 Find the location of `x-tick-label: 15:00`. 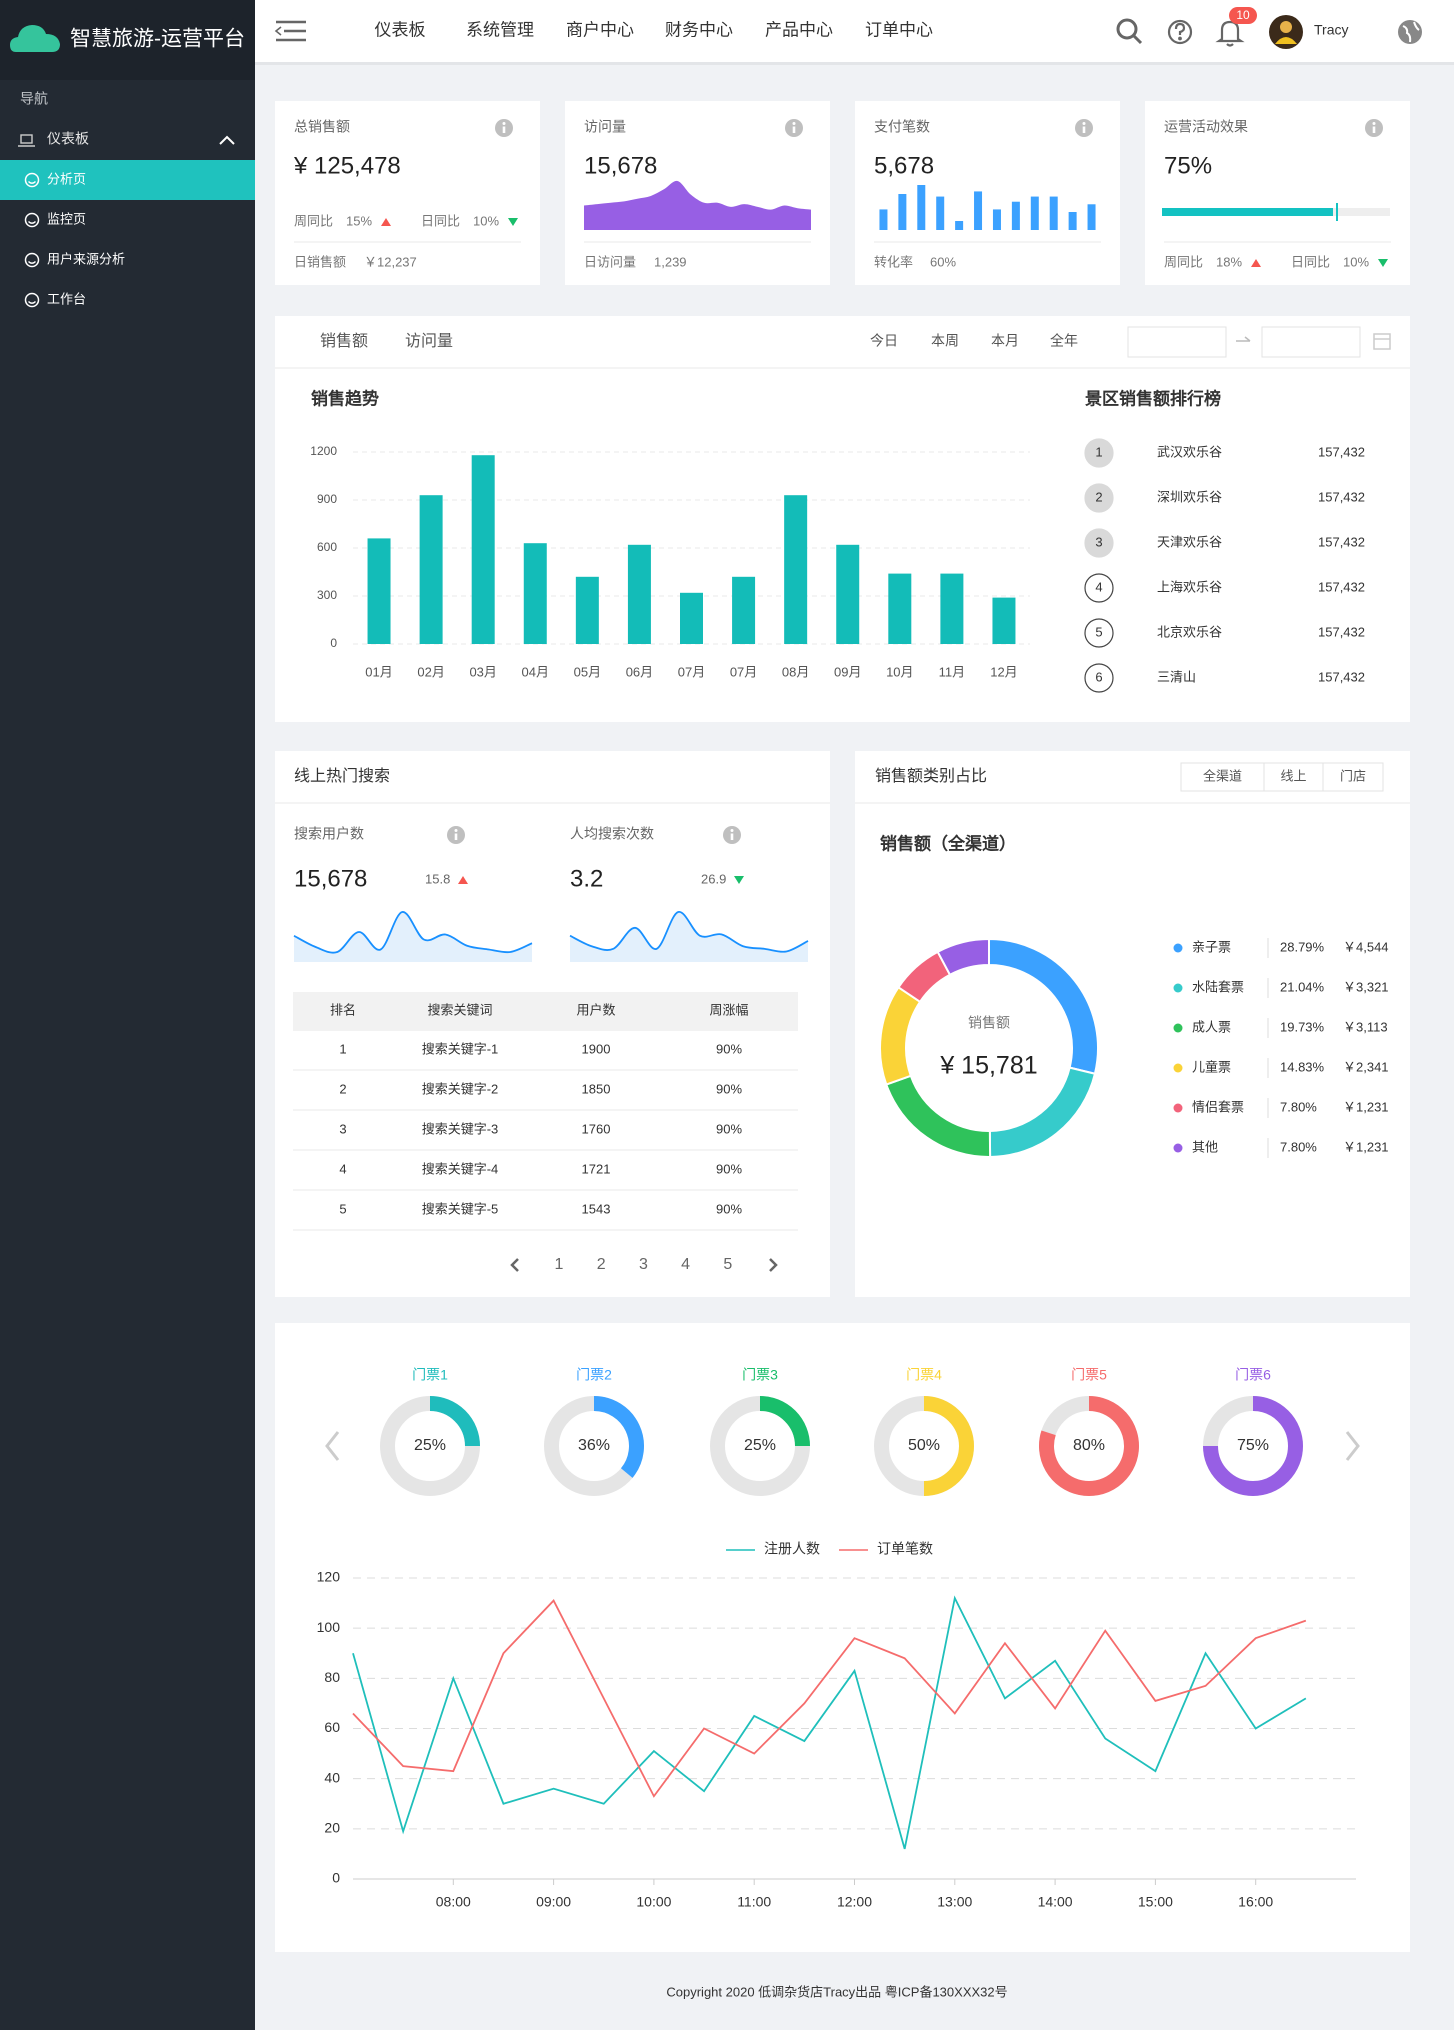

x-tick-label: 15:00 is located at coordinates (1155, 1902).